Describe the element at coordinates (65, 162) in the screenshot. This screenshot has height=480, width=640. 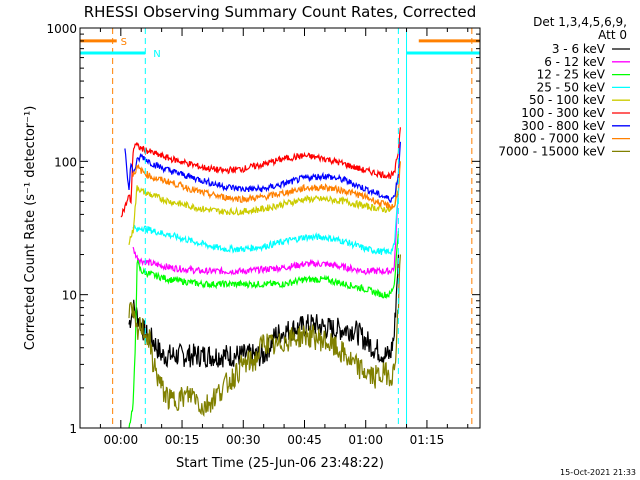
I see `y-tick-label: 100` at that location.